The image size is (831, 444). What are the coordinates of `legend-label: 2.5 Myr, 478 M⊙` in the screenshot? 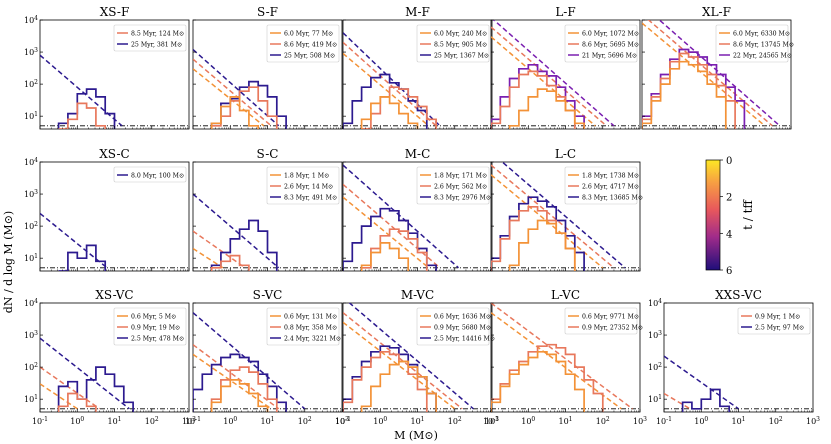 It's located at (157, 339).